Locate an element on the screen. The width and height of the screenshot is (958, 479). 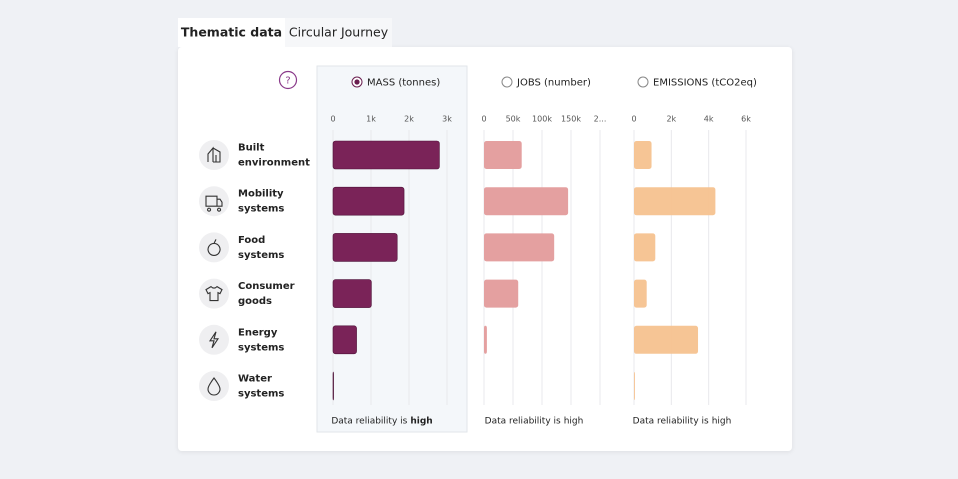
x-tick-label: 1k is located at coordinates (371, 119).